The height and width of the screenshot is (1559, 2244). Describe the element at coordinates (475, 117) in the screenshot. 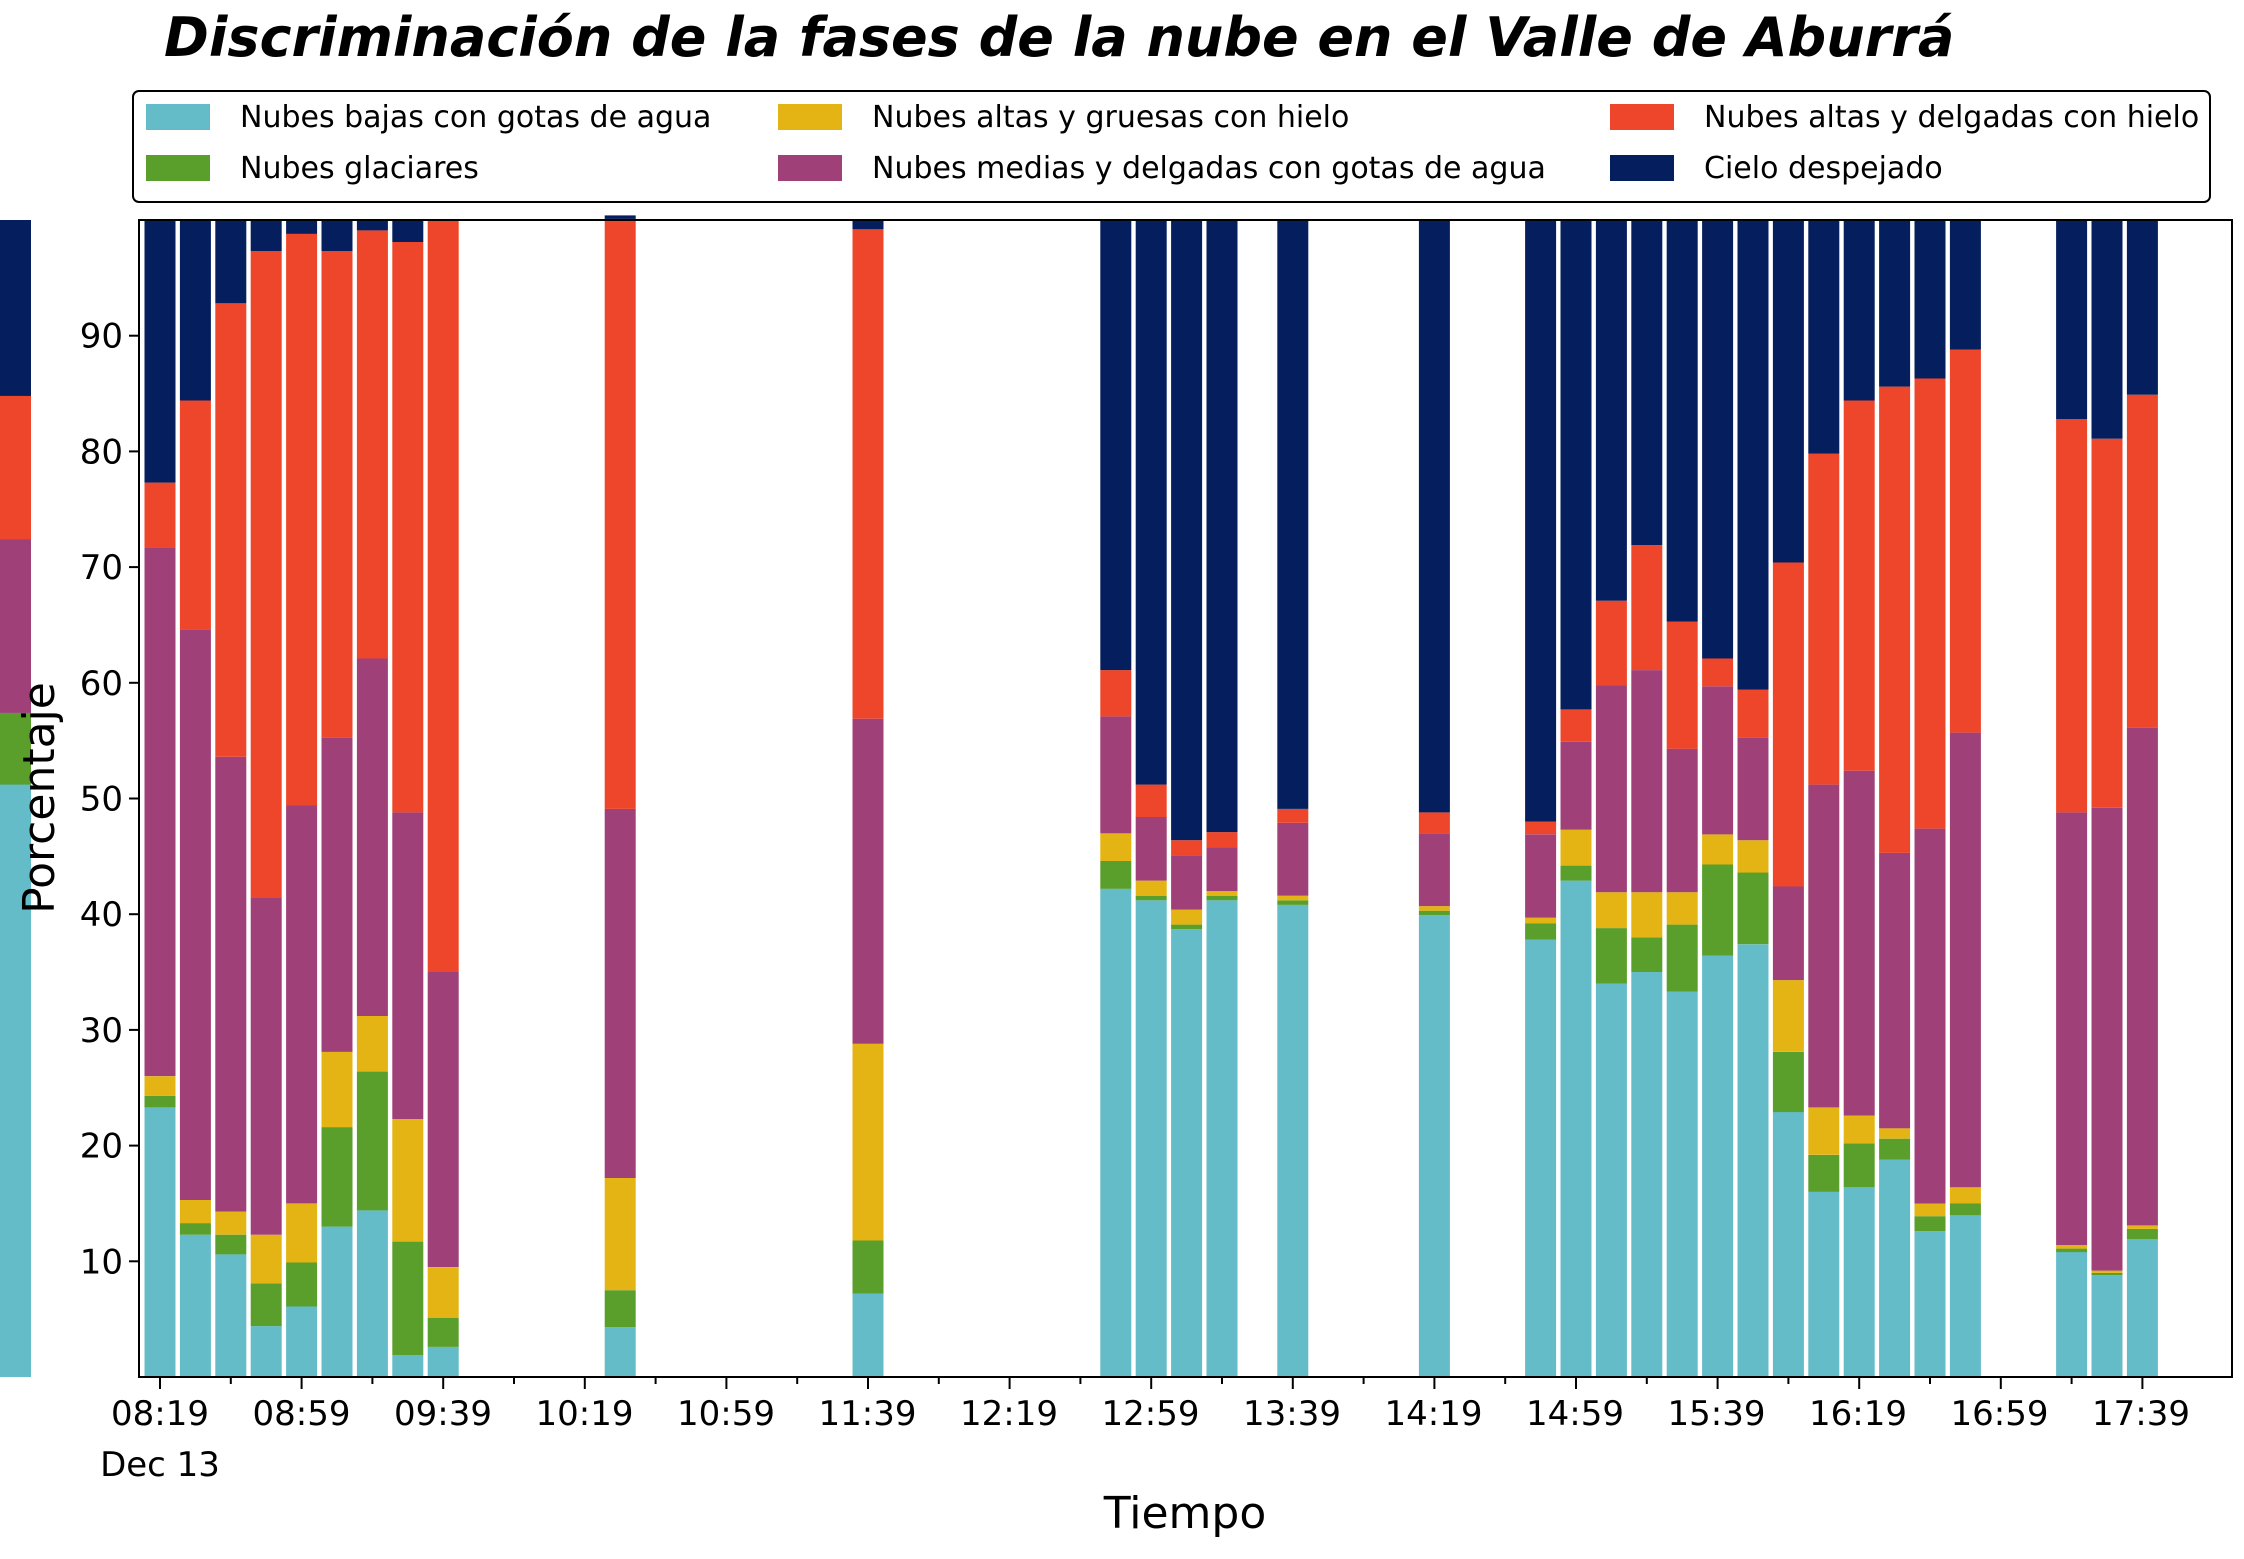

I see `legend-entry: Nubes bajas con gotas de agua` at that location.